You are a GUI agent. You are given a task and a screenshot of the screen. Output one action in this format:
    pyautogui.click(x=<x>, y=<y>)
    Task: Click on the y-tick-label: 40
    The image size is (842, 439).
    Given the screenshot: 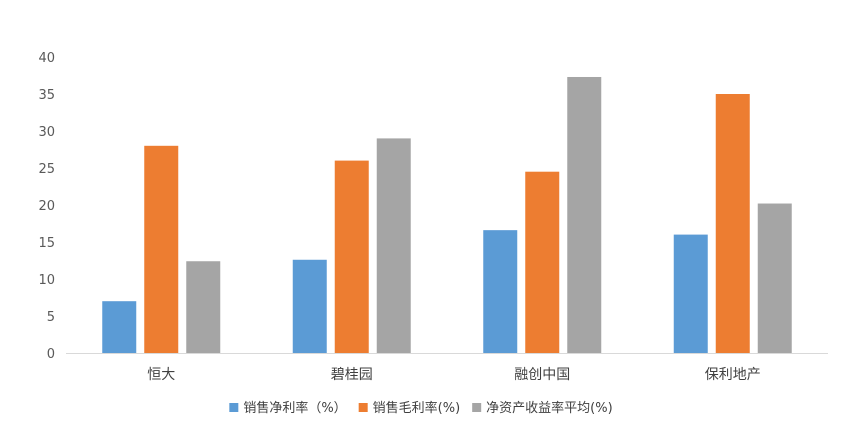 What is the action you would take?
    pyautogui.click(x=46, y=58)
    